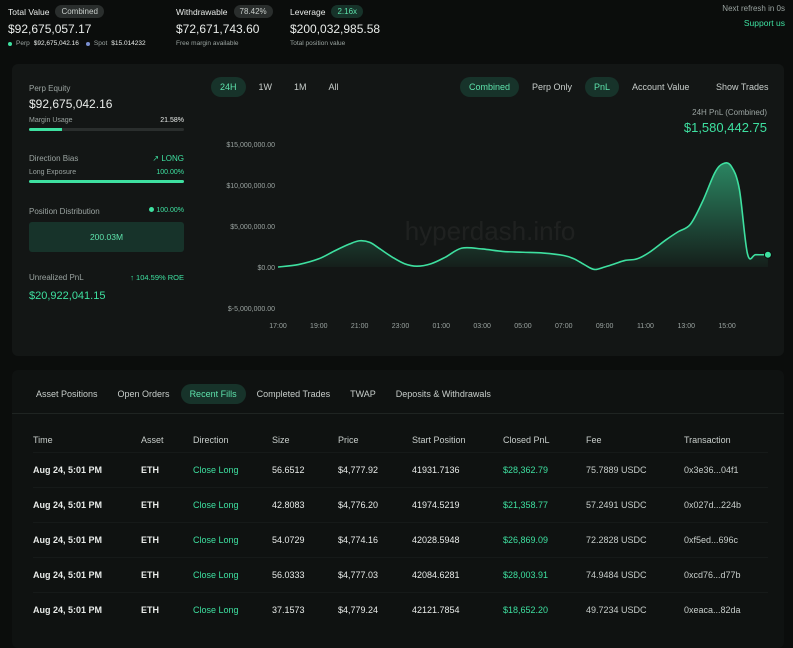 The height and width of the screenshot is (648, 793). I want to click on margin-usage-value: 21.58%, so click(172, 120).